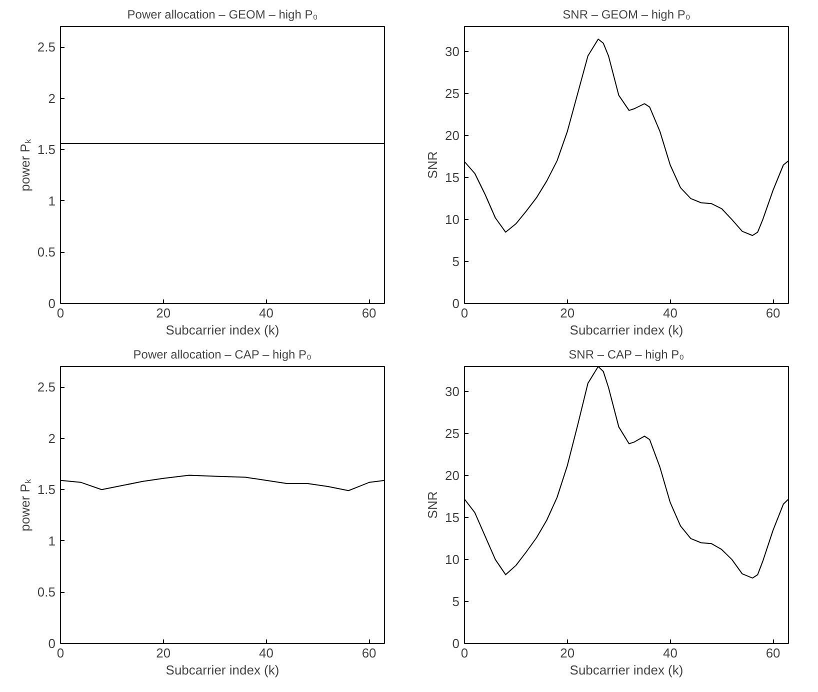 The height and width of the screenshot is (692, 818). I want to click on chart-title: Power allocation – CAP – high P₀, so click(222, 355).